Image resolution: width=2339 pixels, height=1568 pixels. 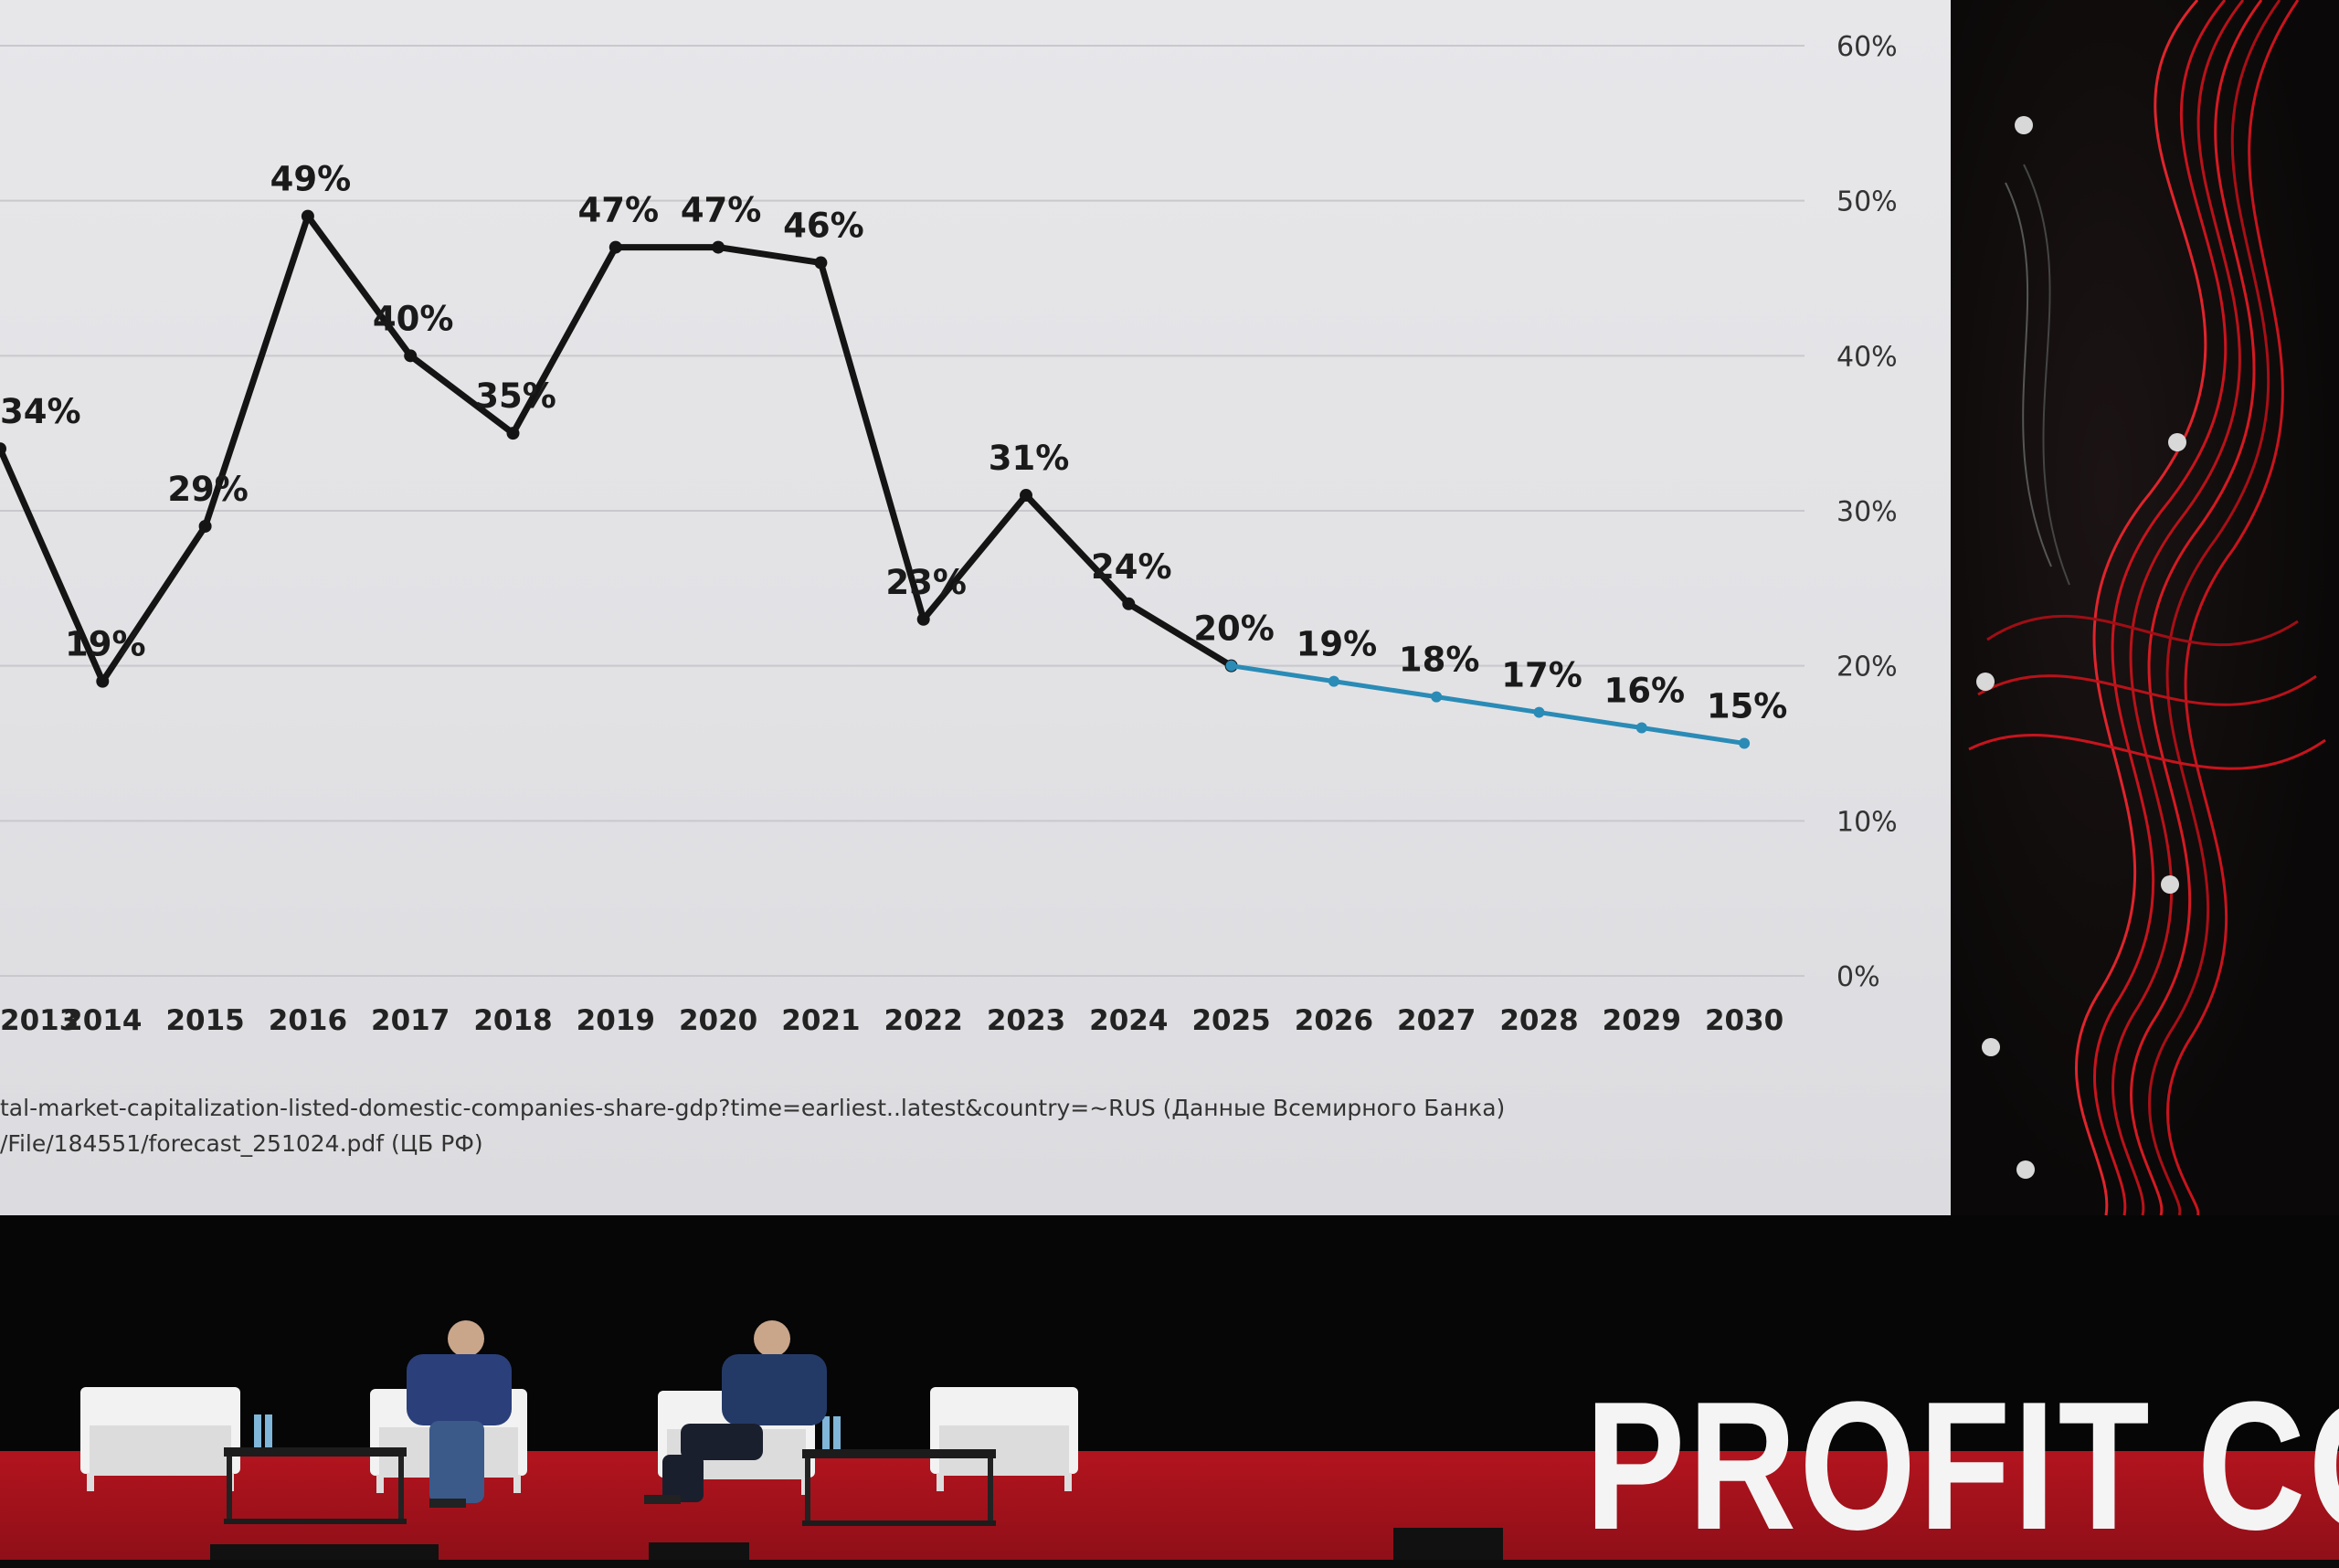 I want to click on data-label: 18%, so click(x=1440, y=661).